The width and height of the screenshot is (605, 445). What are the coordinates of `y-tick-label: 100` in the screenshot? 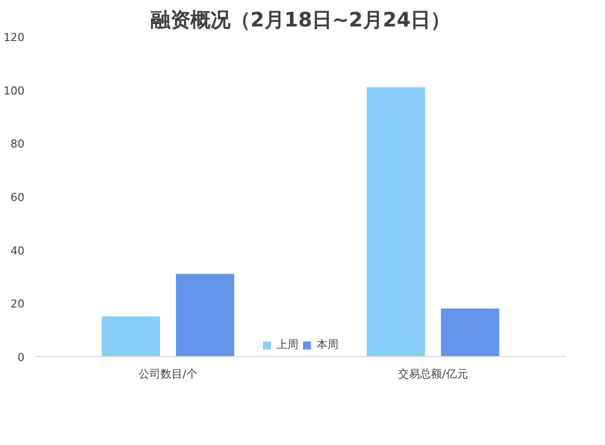 It's located at (14, 91).